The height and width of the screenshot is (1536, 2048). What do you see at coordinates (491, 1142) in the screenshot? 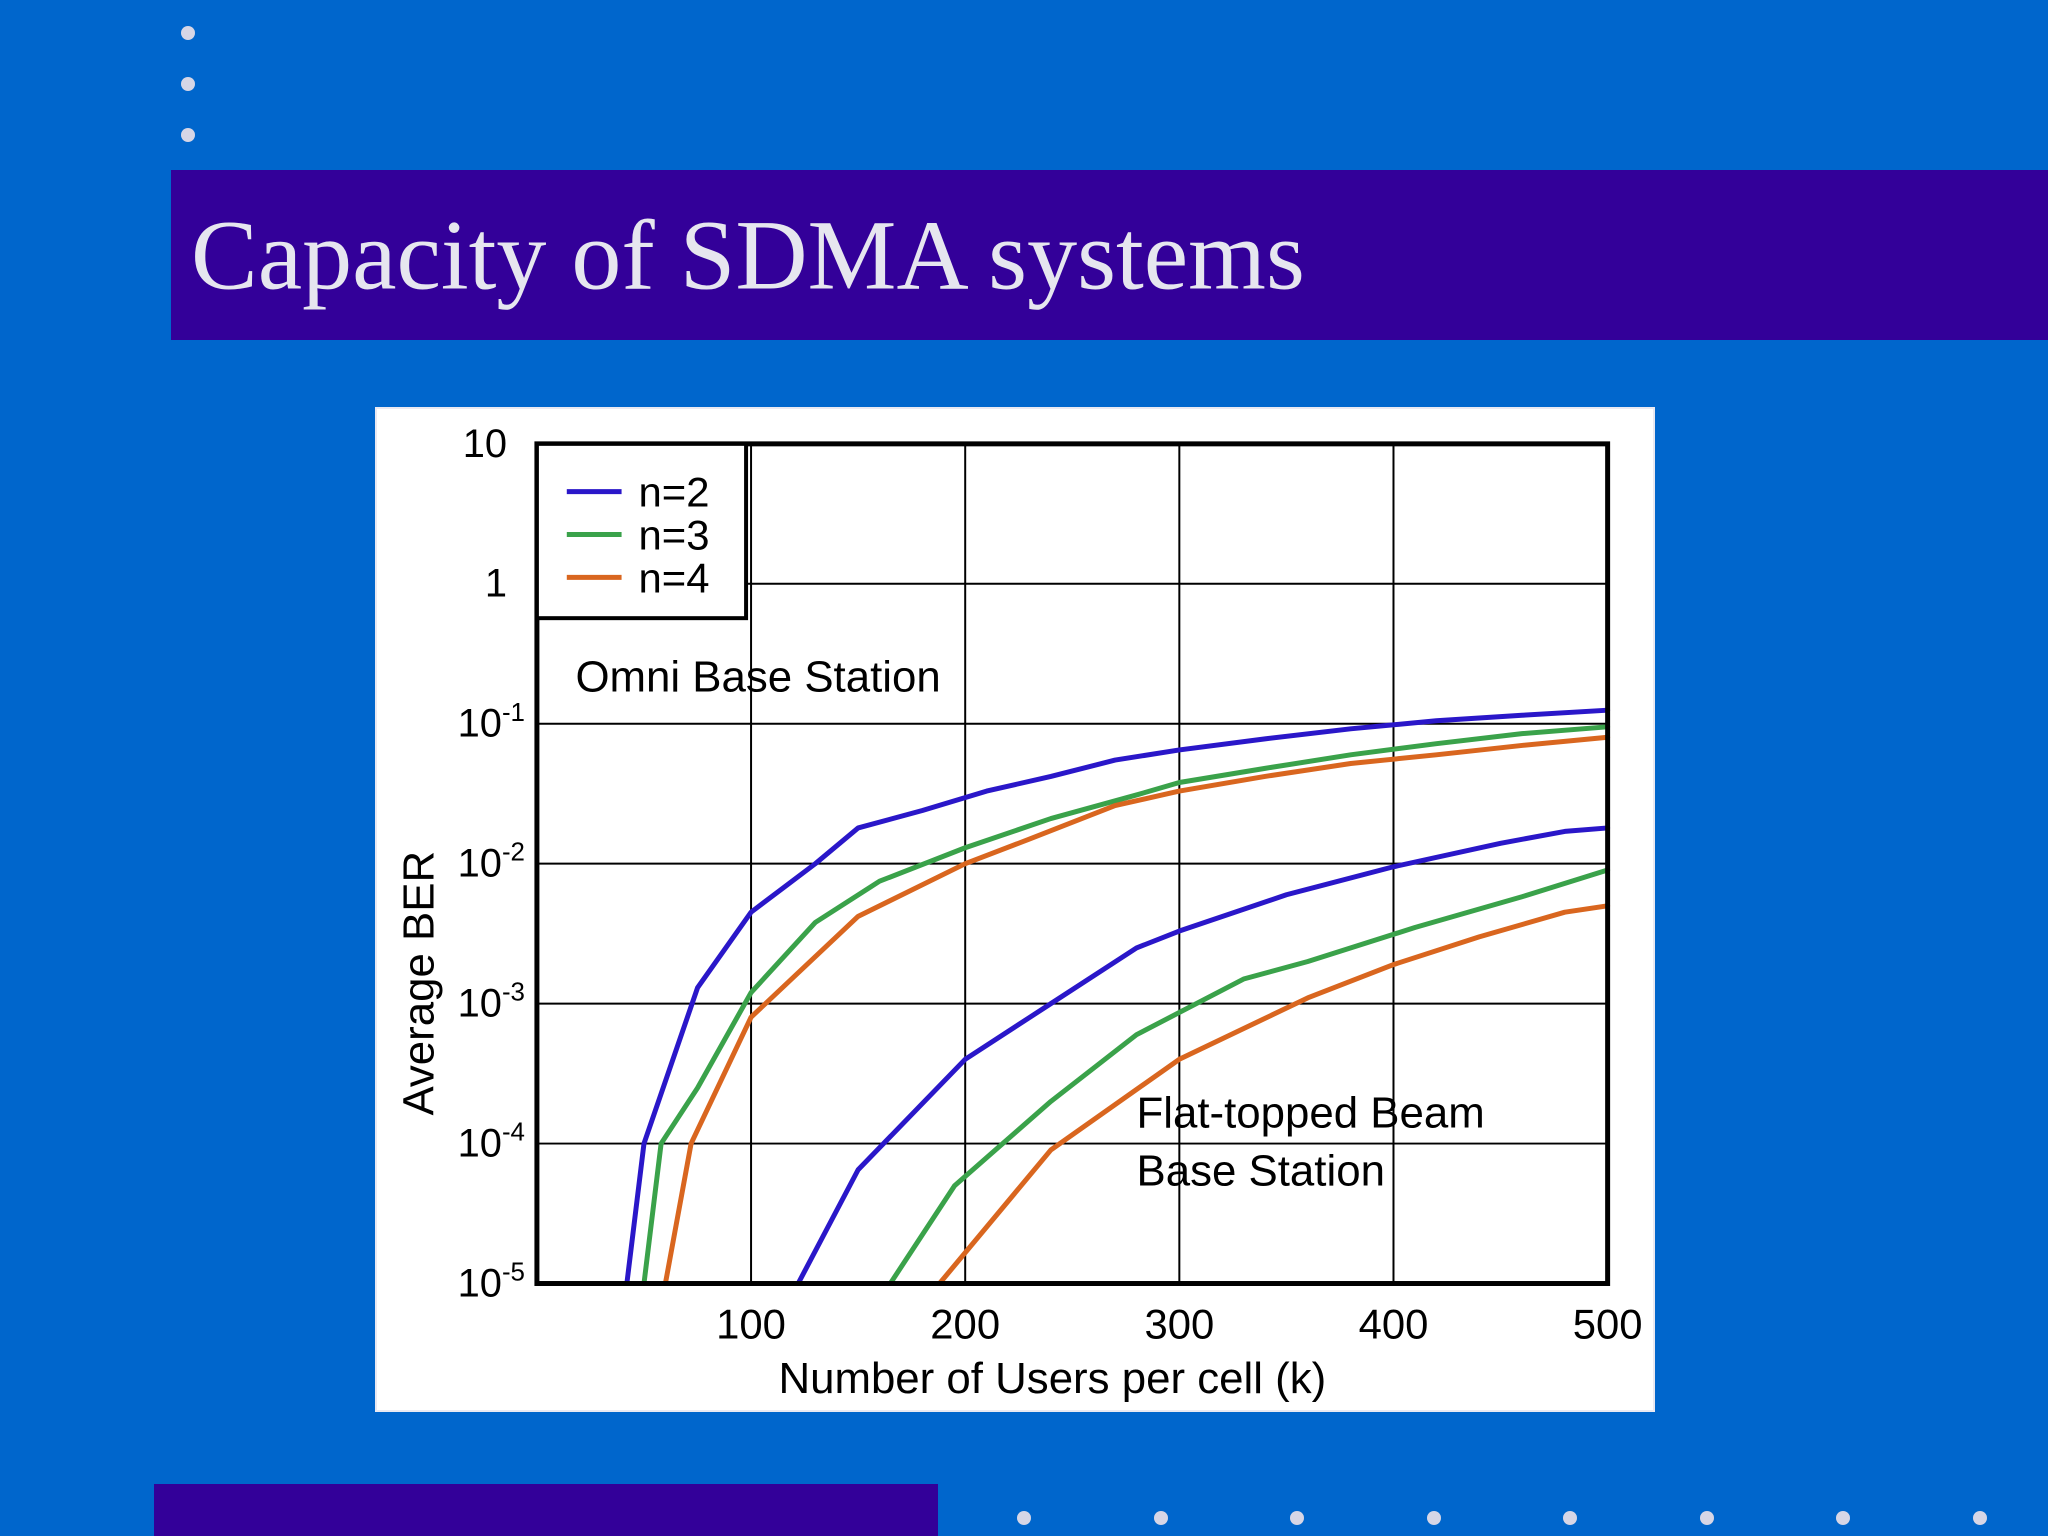
I see `y-tick-label: 10⁻⁴` at bounding box center [491, 1142].